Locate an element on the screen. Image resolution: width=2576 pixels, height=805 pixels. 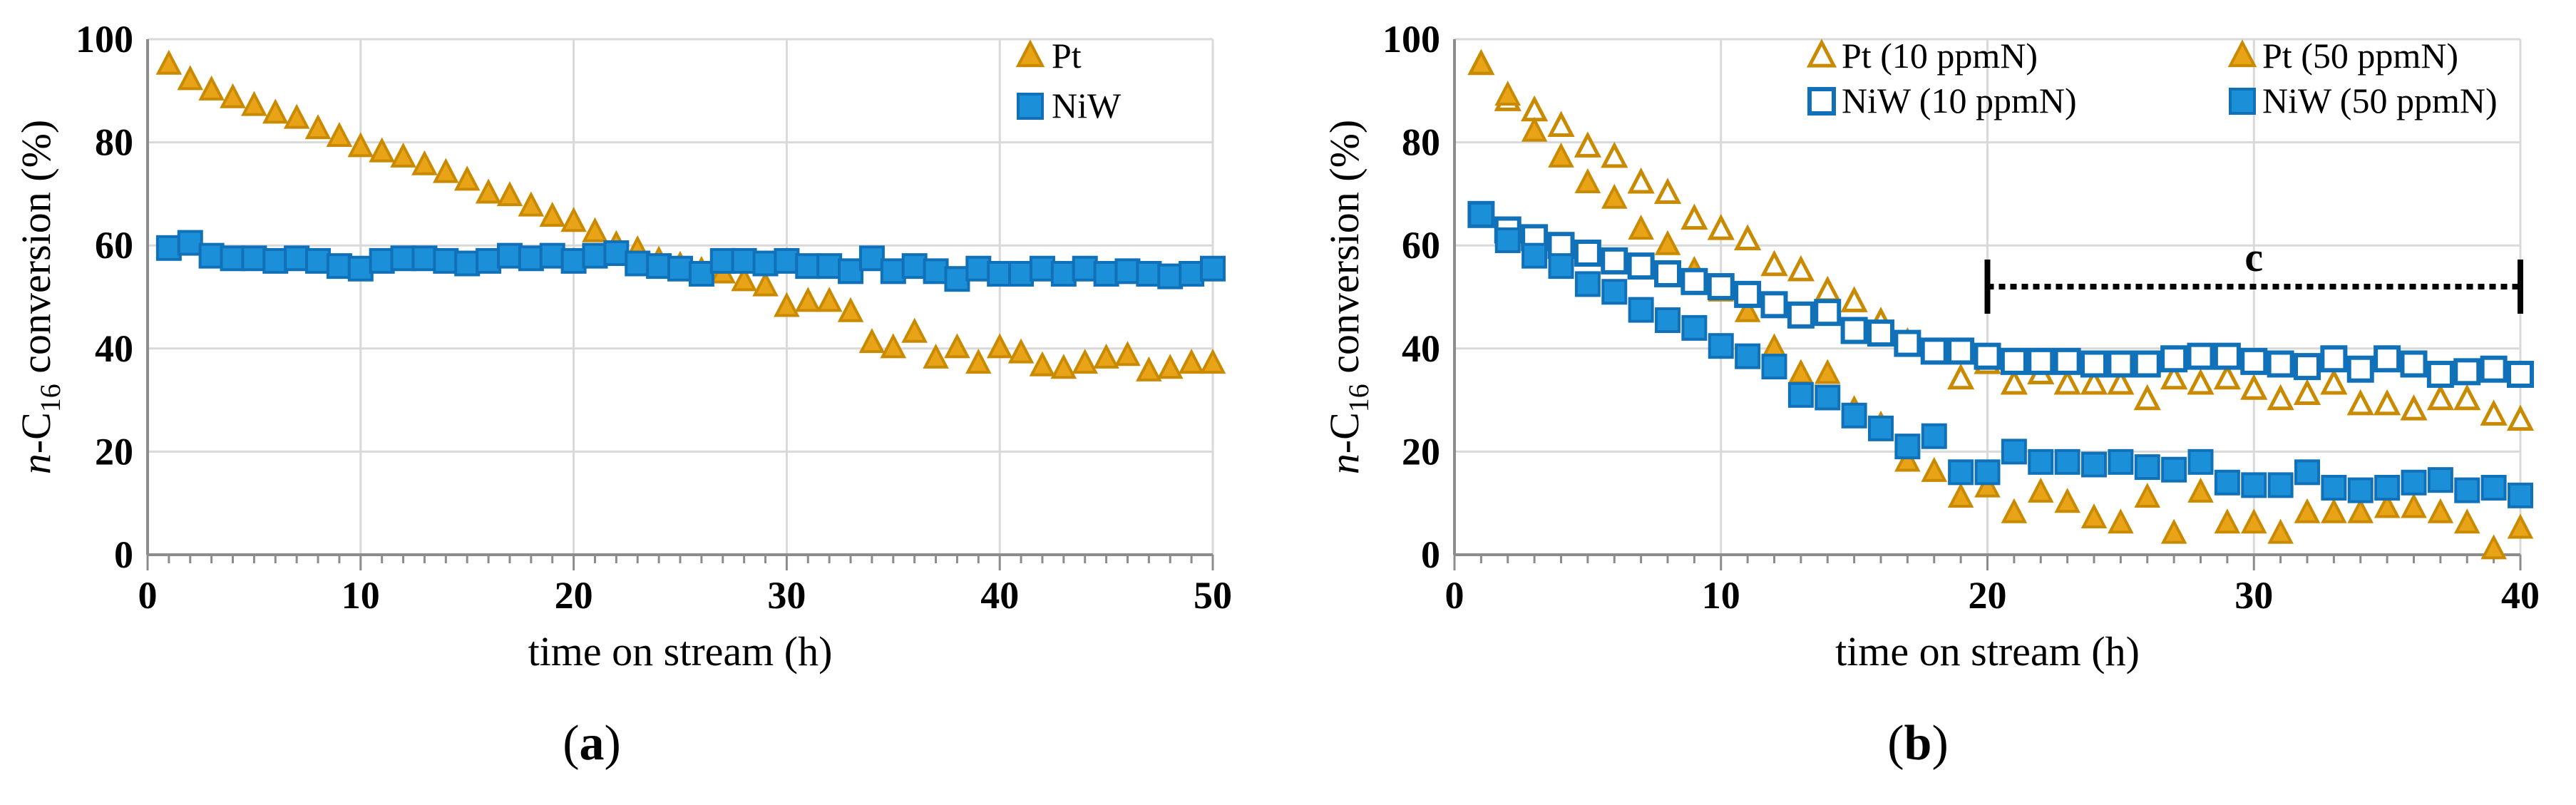
legend-label: NiW (10 ppmN) is located at coordinates (1959, 101).